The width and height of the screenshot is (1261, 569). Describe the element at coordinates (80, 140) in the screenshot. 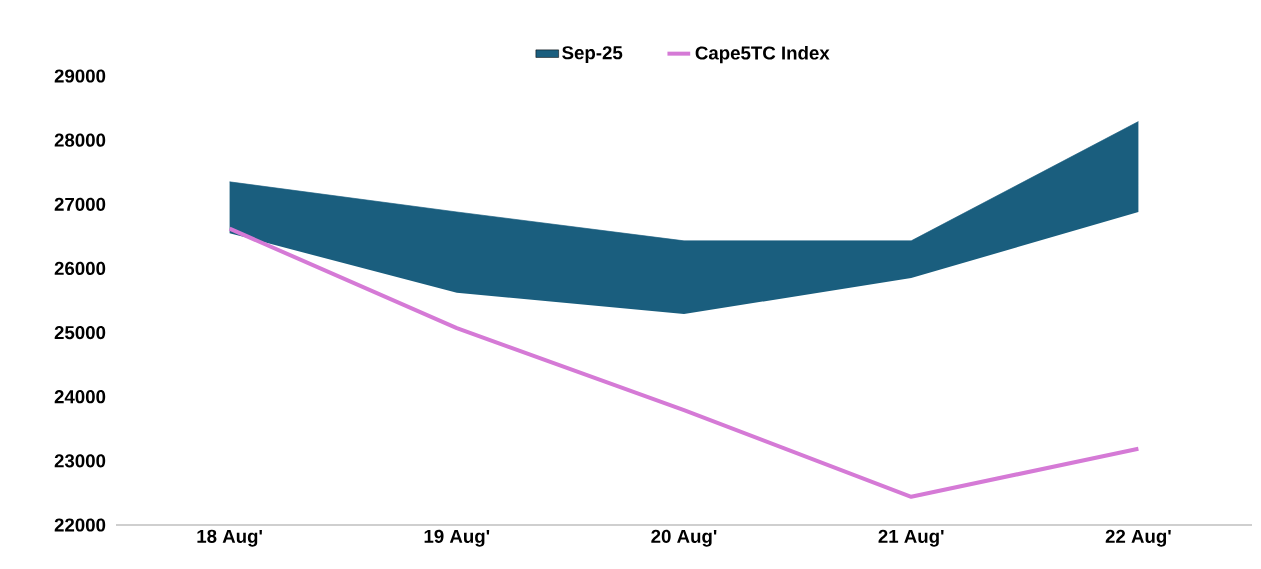

I see `y-tick-label: 28000` at that location.